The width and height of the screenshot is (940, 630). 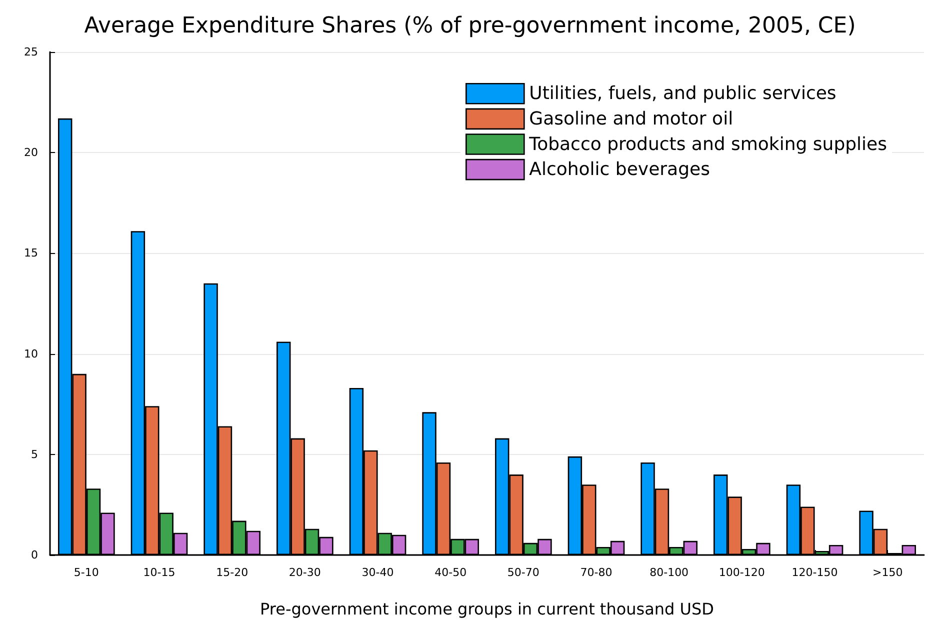 What do you see at coordinates (596, 572) in the screenshot?
I see `x-tick-label: 70-80` at bounding box center [596, 572].